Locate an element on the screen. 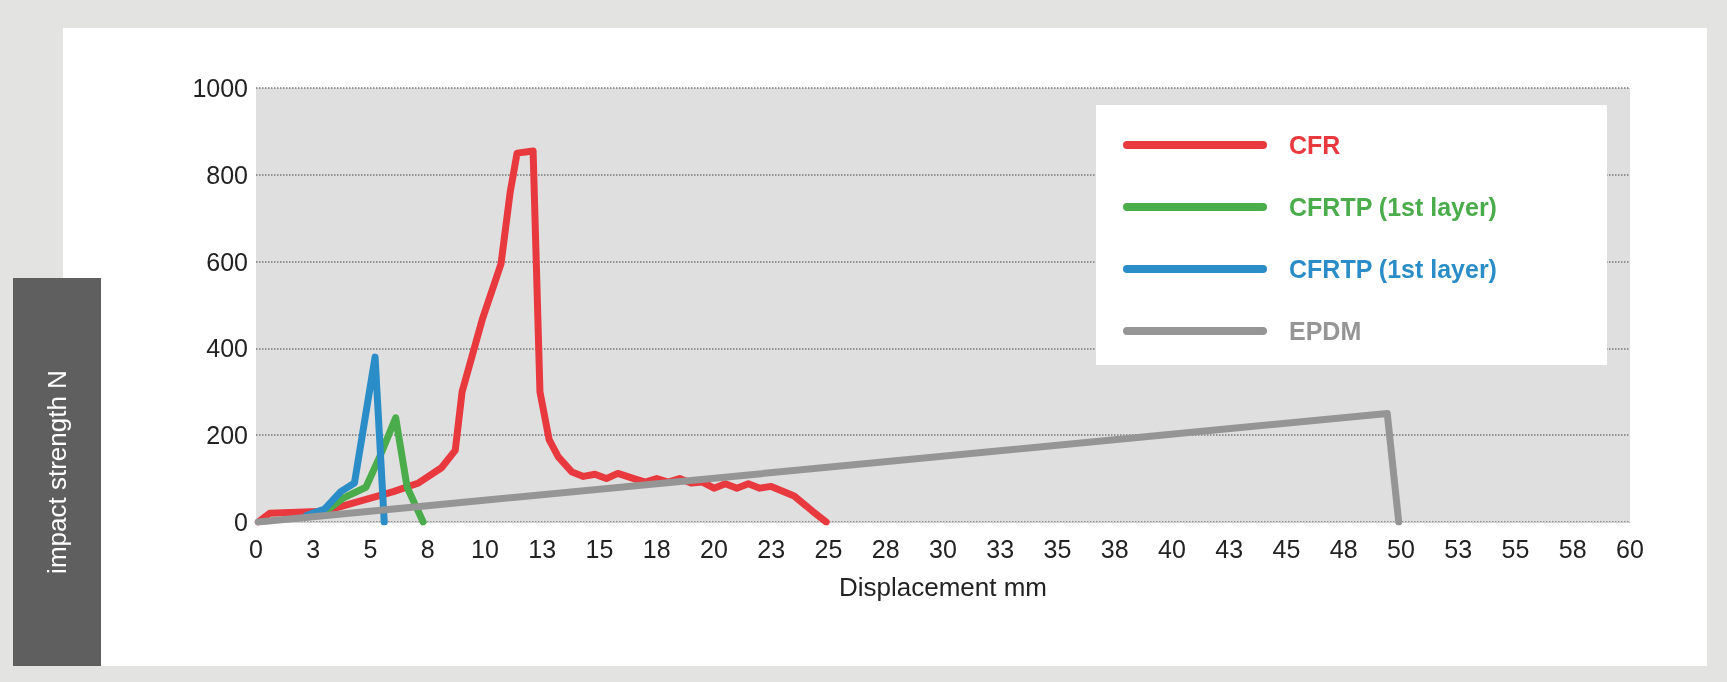 Image resolution: width=1727 pixels, height=682 pixels. x-tick-label: 25 is located at coordinates (828, 548).